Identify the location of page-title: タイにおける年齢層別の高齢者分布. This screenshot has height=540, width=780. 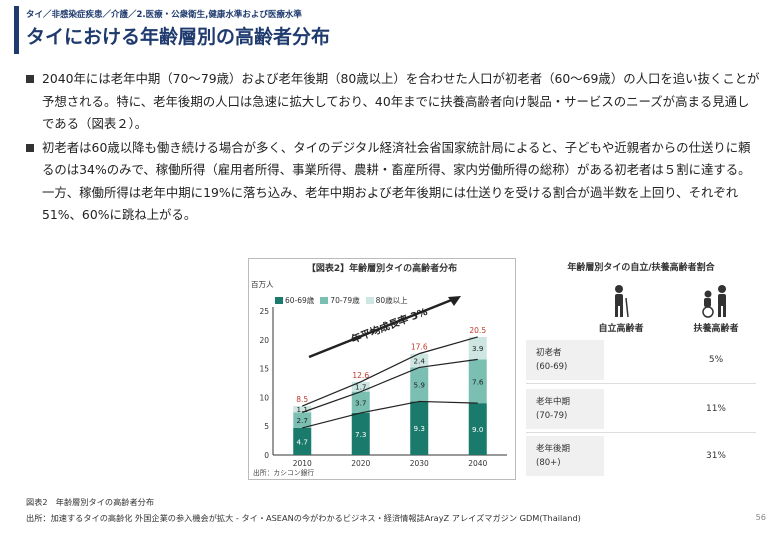
(178, 37).